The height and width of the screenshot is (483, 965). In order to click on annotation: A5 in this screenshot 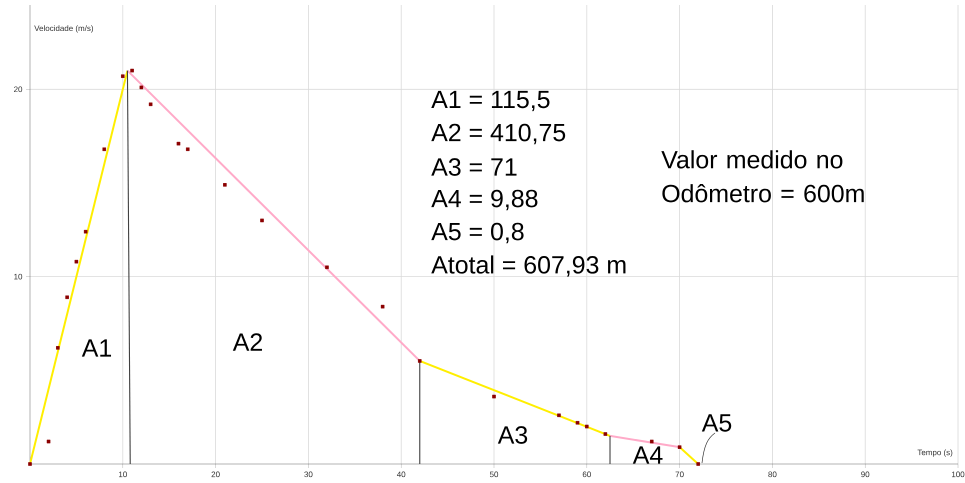, I will do `click(717, 423)`.